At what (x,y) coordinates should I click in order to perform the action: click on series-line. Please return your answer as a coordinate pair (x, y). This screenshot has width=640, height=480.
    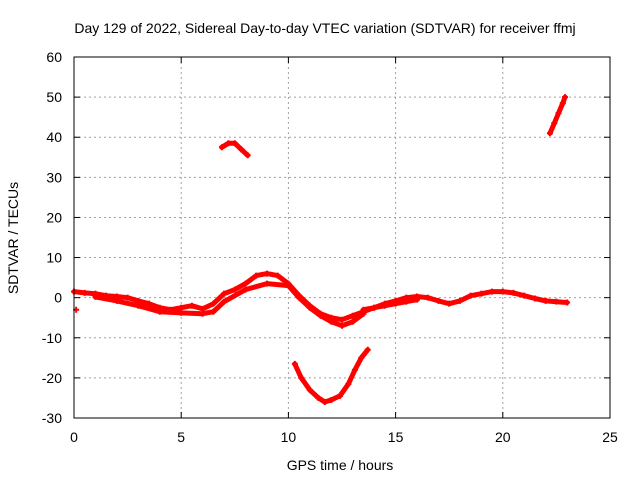
    Looking at the image, I should click on (331, 376).